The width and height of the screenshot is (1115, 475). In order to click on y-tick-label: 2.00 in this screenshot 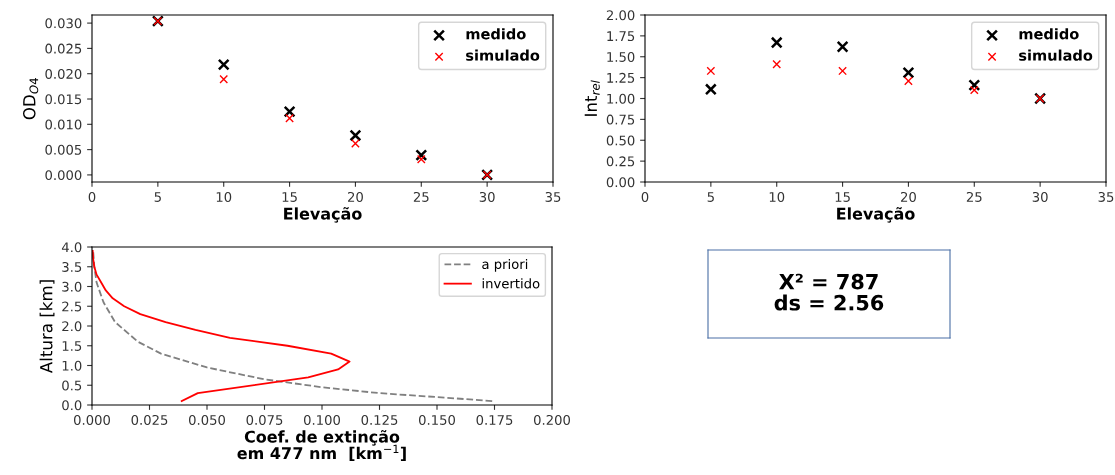, I will do `click(620, 15)`.